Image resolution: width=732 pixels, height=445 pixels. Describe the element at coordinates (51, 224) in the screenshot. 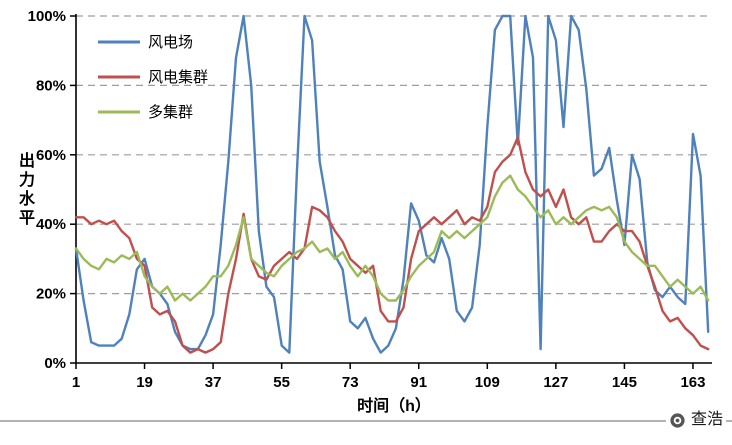

I see `y-tick-label: 40%` at that location.